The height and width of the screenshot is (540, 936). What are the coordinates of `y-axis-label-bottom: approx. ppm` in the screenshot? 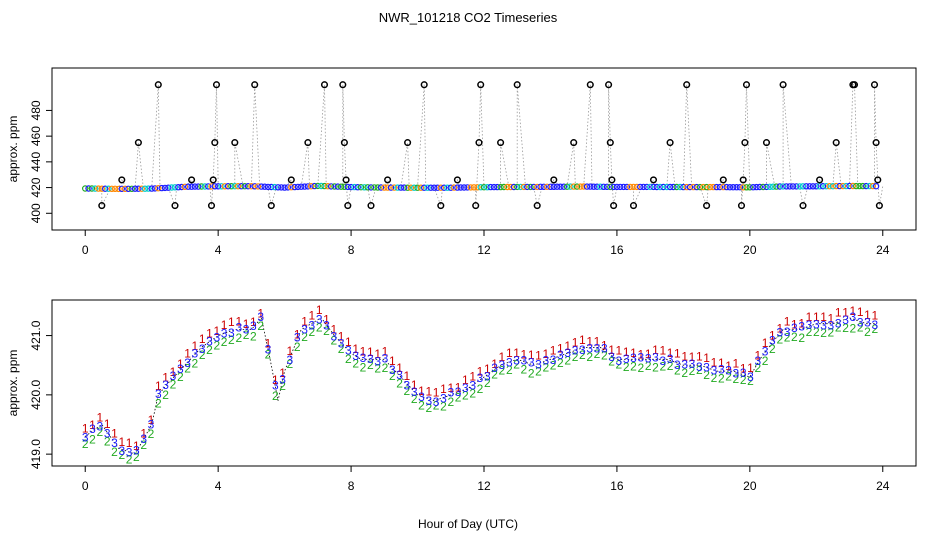 It's located at (13, 383).